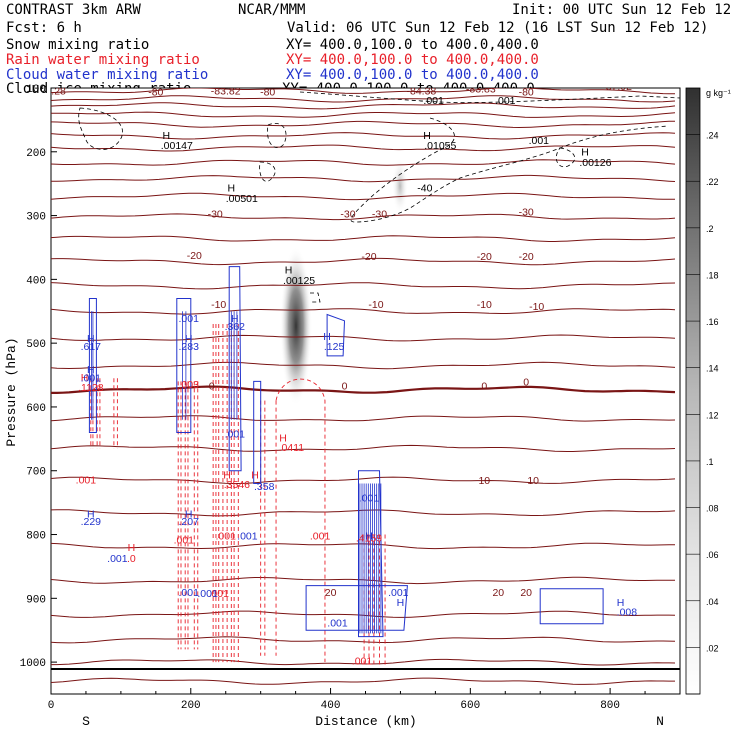 This screenshot has width=740, height=740. I want to click on isotherm-label: -30, so click(526, 213).